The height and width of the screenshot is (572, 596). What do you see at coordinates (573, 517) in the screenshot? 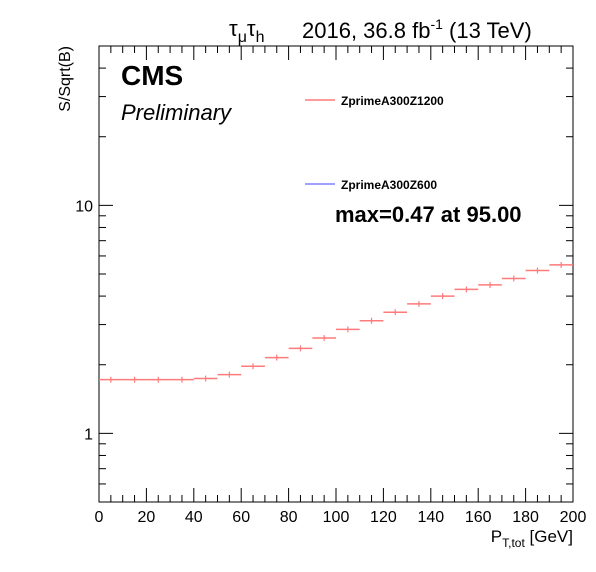
I see `x-tick-label: 200` at bounding box center [573, 517].